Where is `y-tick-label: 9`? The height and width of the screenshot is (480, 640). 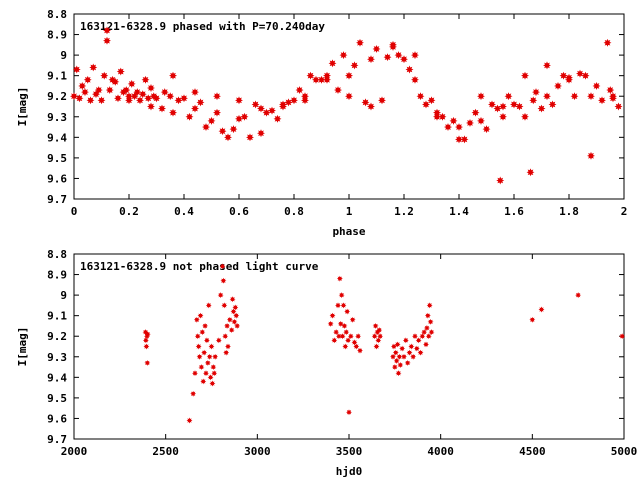
y-tick-label: 9 is located at coordinates (63, 55).